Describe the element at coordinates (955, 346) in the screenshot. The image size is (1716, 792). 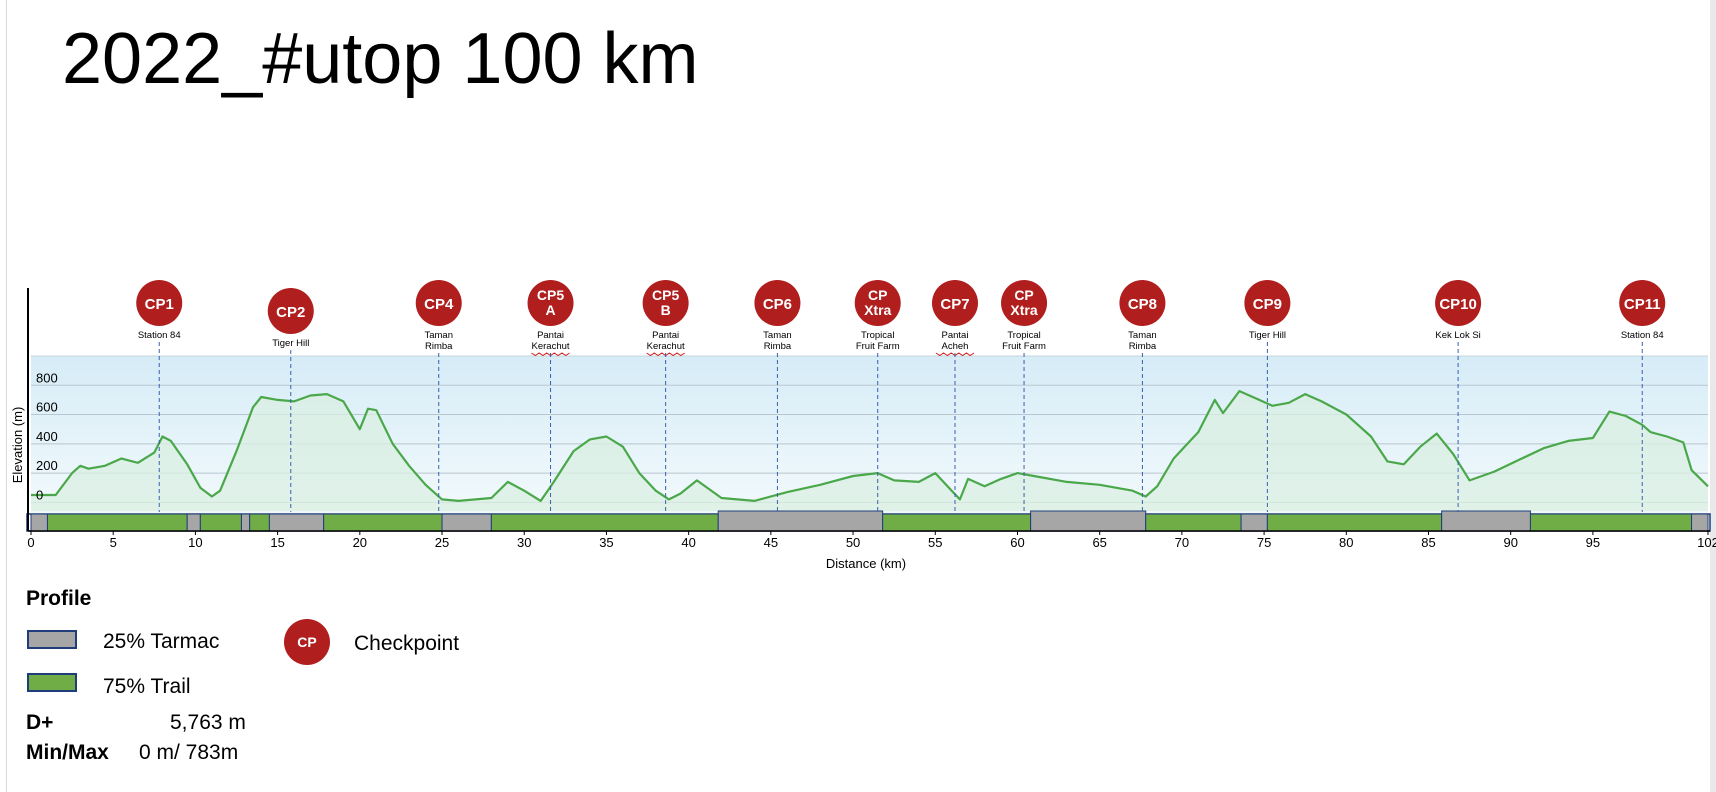
I see `checkpoint-place: Acheh` at that location.